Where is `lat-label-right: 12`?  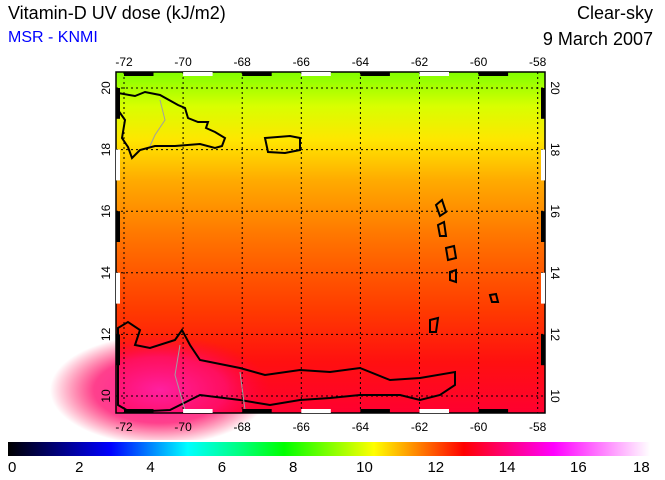
lat-label-right: 12 is located at coordinates (555, 335).